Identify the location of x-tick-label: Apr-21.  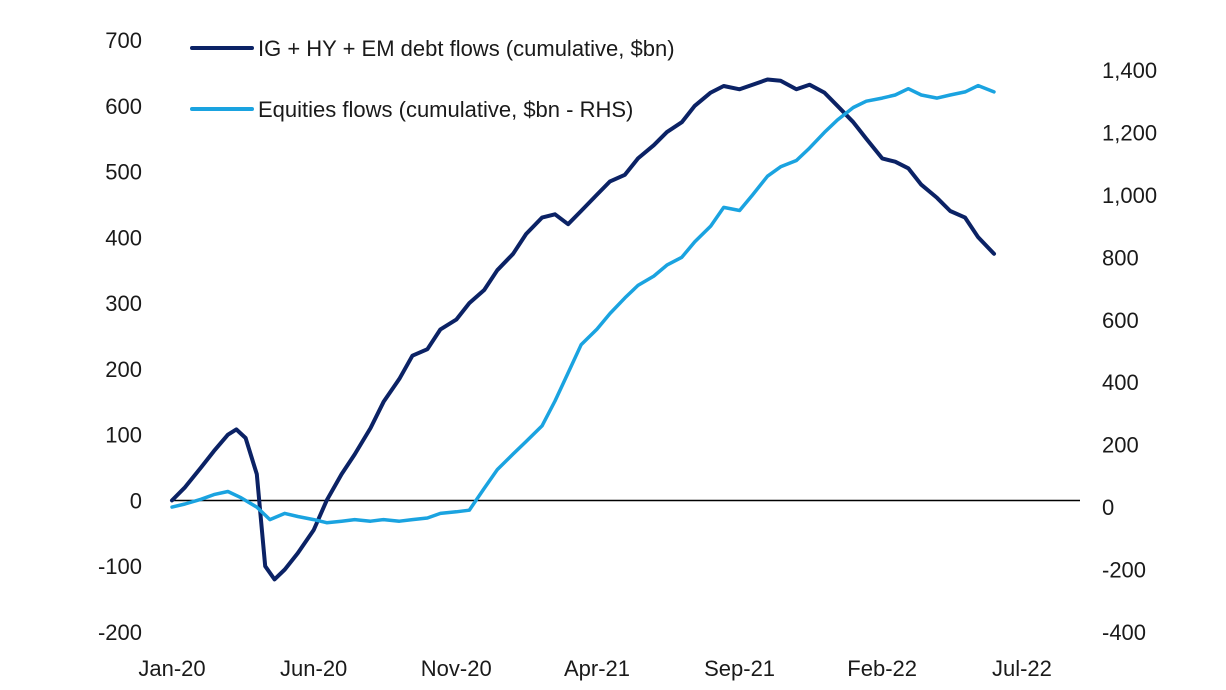
(597, 668).